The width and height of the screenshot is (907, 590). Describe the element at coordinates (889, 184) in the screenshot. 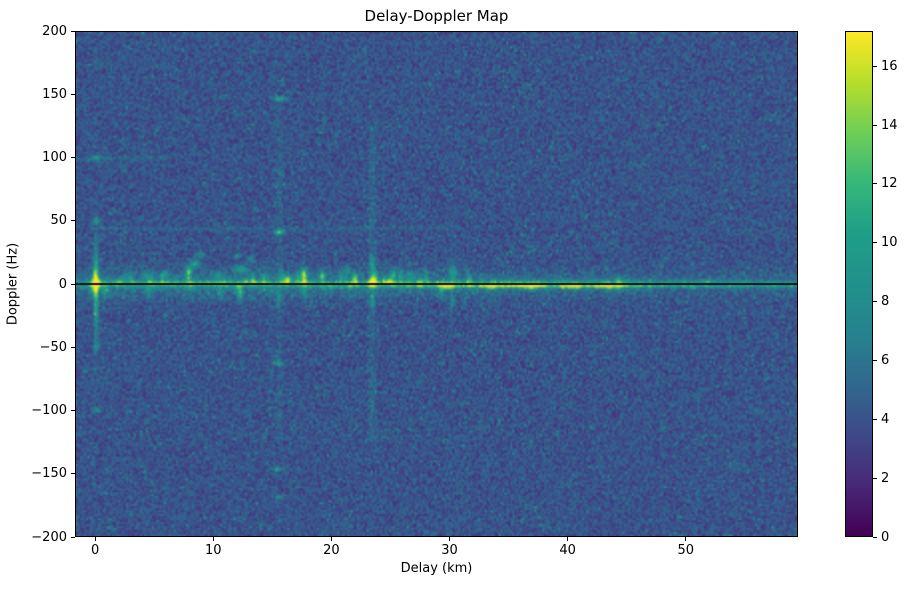

I see `colorbar-tick-label: 12` at that location.